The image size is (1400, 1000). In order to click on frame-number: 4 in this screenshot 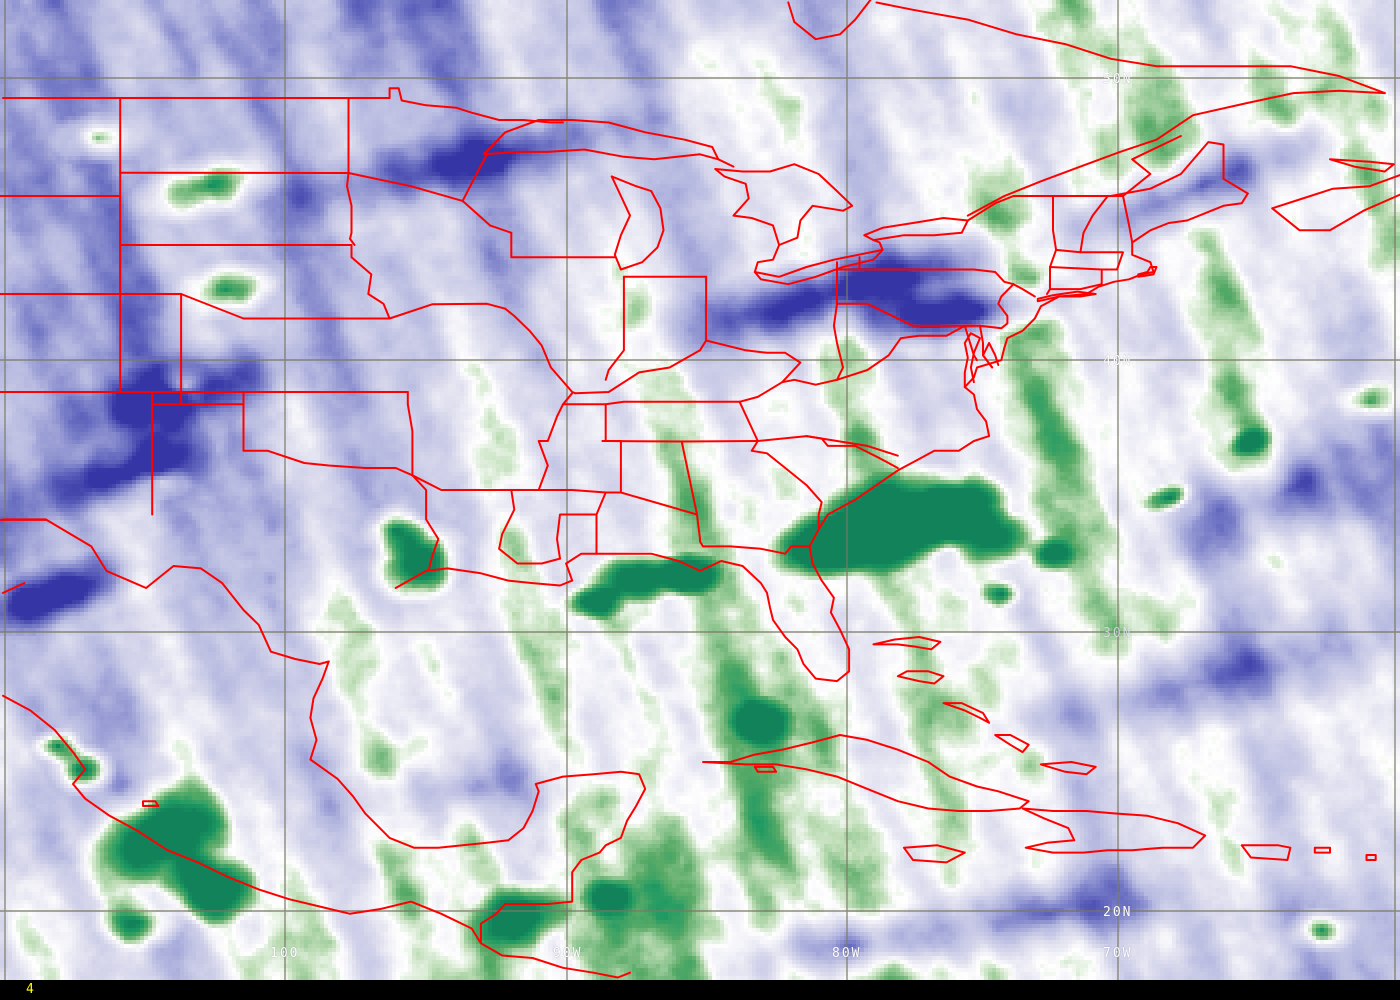, I will do `click(30, 989)`.